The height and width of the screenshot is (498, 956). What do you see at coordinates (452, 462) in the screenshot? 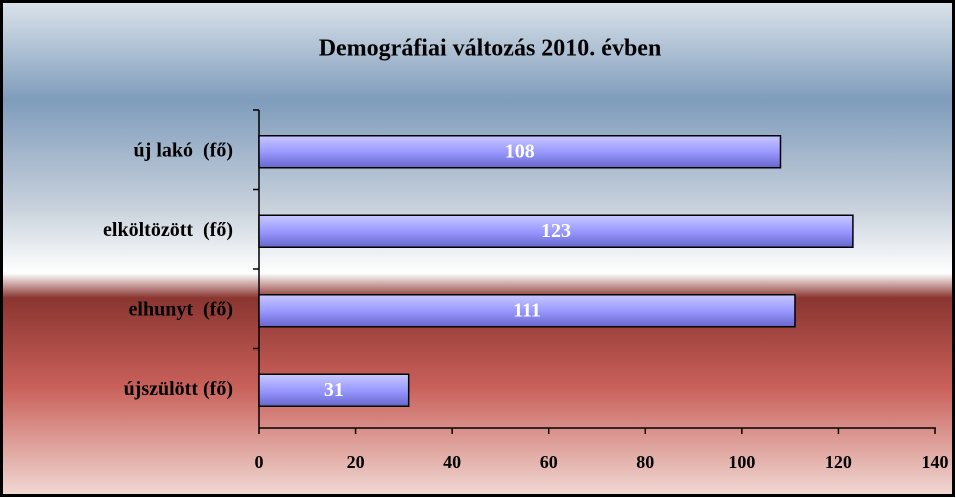
I see `x-tick-label: 40` at bounding box center [452, 462].